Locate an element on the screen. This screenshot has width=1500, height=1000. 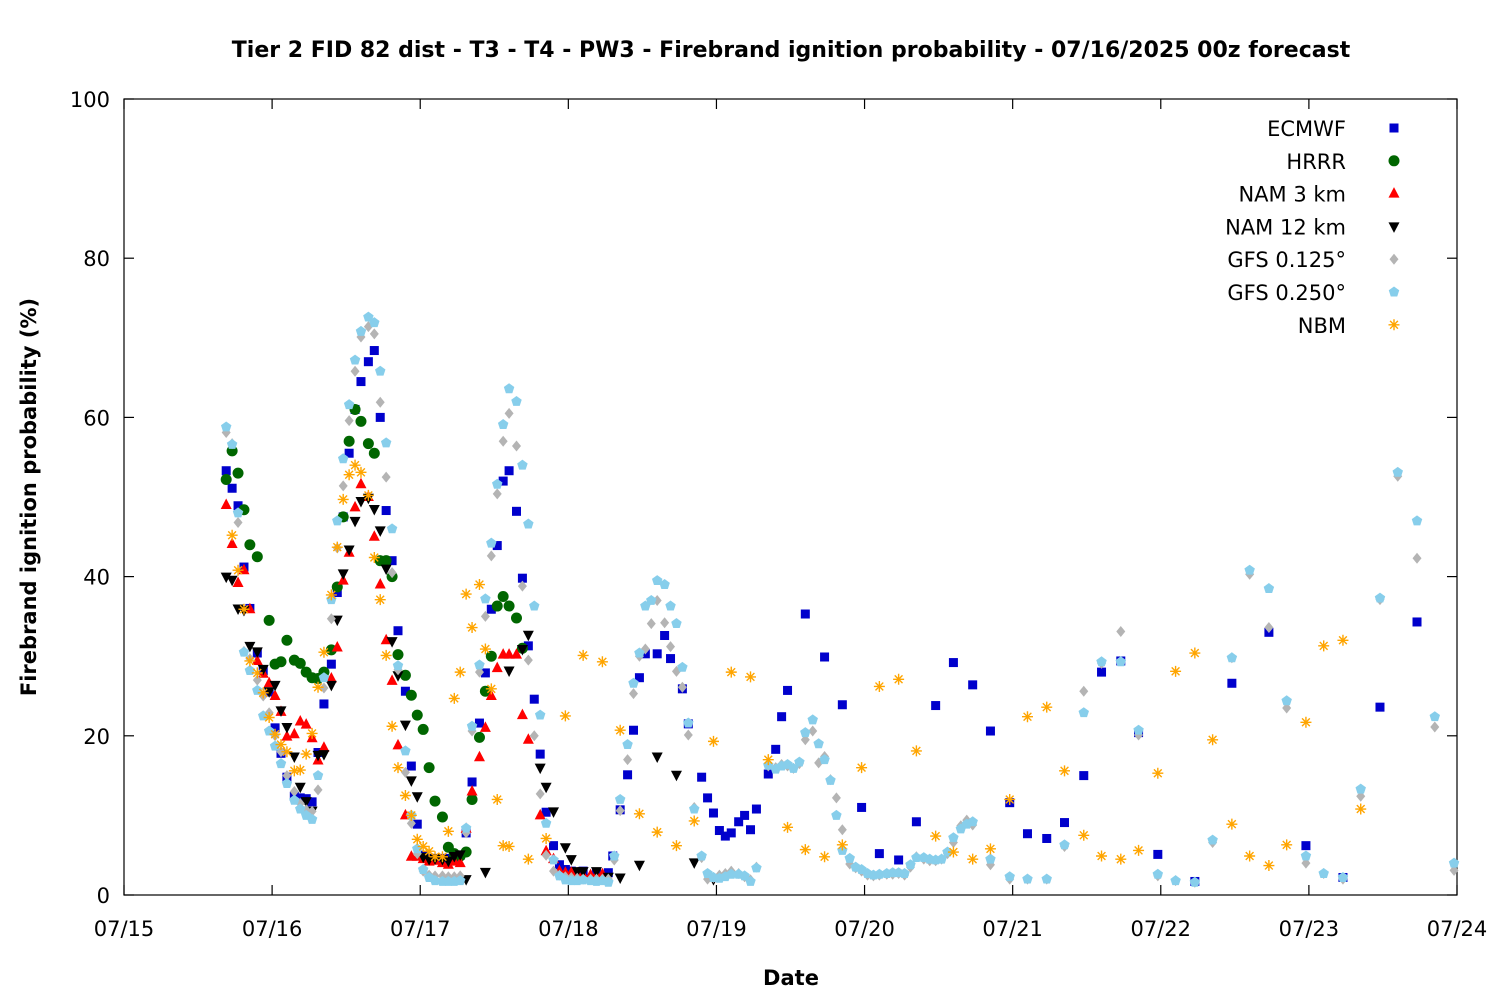
y-tick-label: 80 is located at coordinates (96, 259).